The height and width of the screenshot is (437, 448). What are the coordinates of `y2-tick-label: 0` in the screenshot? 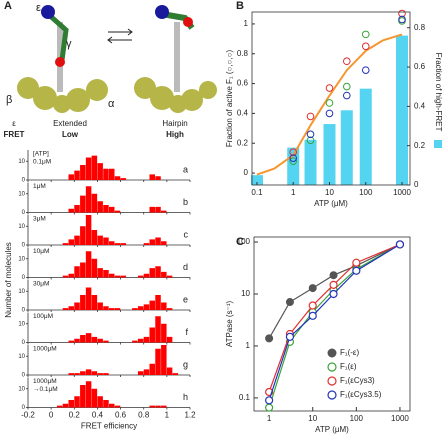 It's located at (416, 184).